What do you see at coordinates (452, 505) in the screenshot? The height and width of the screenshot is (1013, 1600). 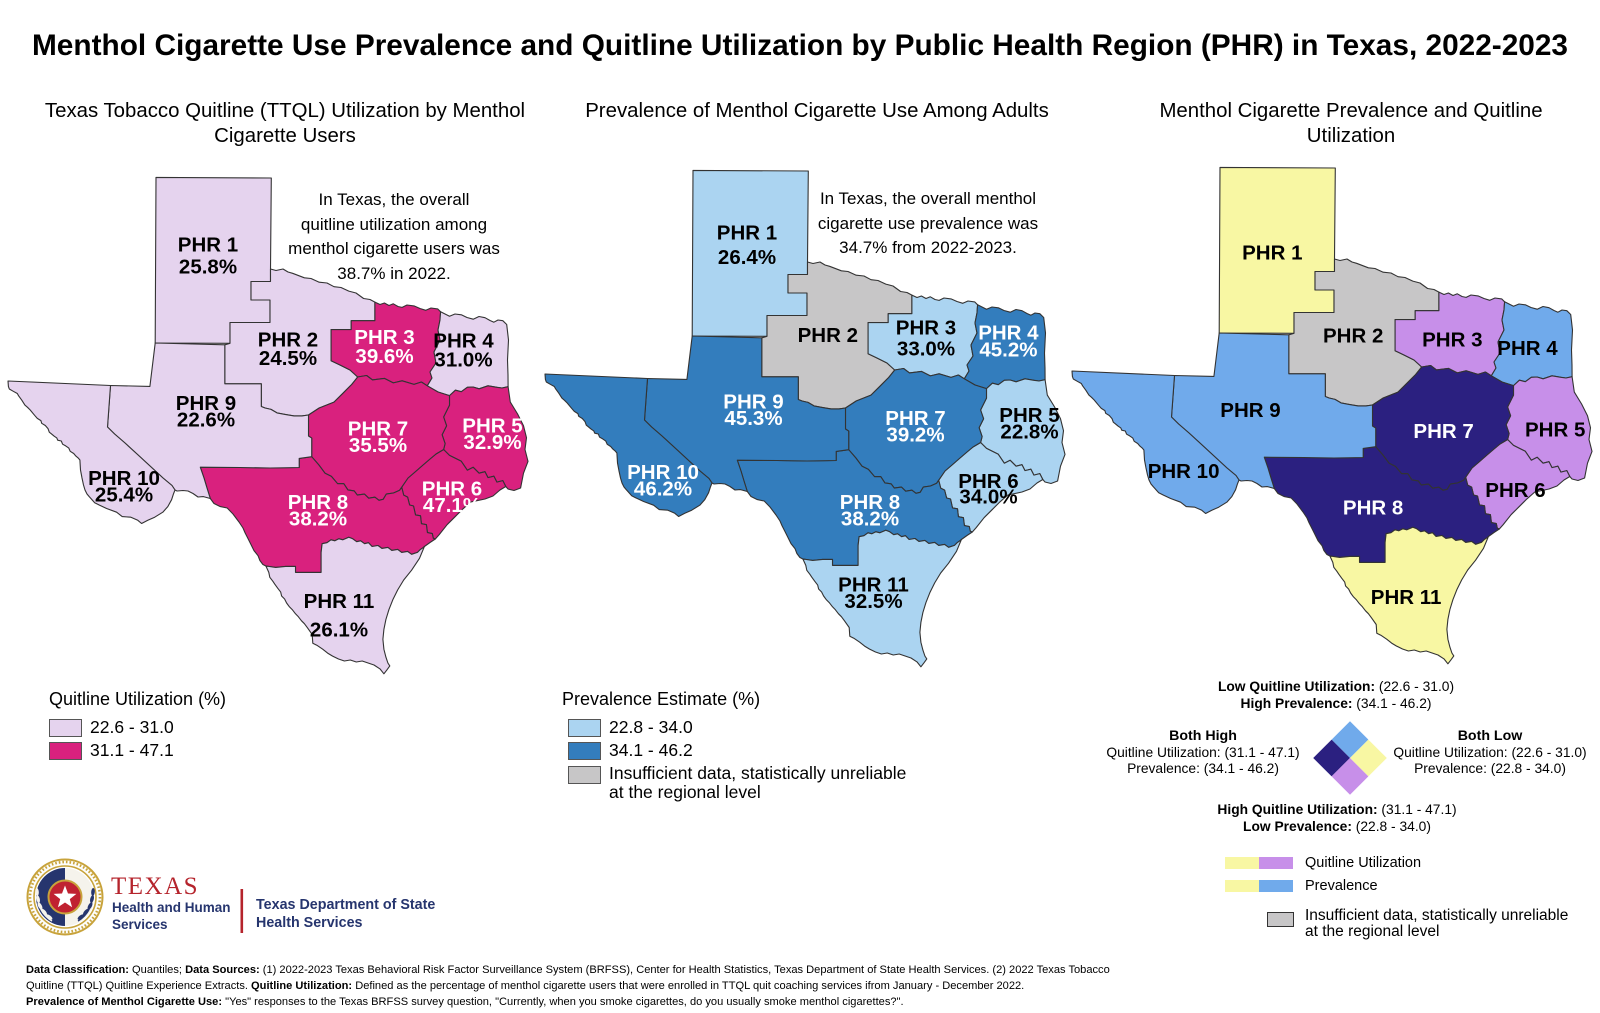 I see `svg-text: 47.1%` at bounding box center [452, 505].